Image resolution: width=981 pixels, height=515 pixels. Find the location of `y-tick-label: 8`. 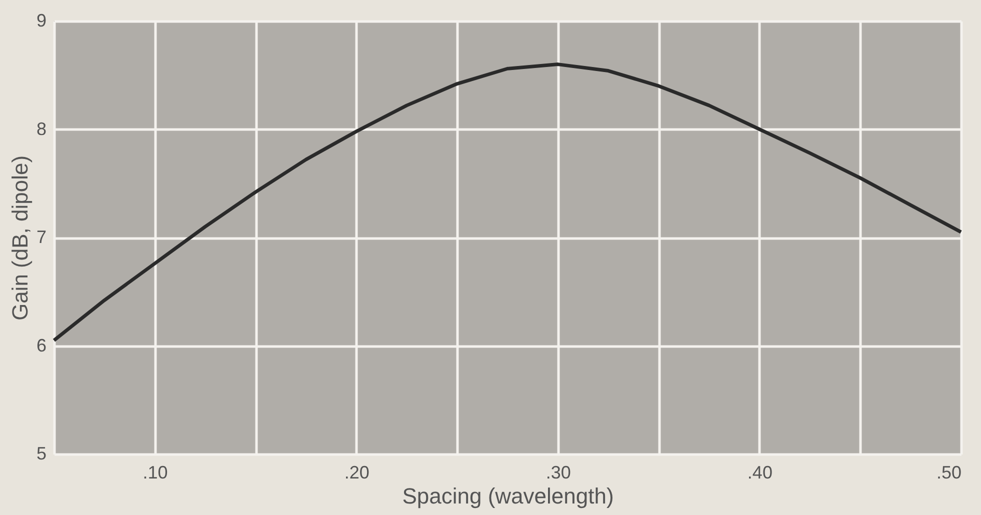

y-tick-label: 8 is located at coordinates (41, 128).